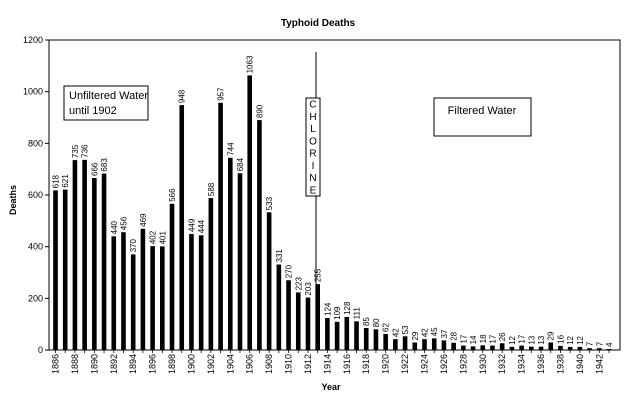 This screenshot has width=640, height=406. I want to click on x-tick-label: 1918, so click(366, 364).